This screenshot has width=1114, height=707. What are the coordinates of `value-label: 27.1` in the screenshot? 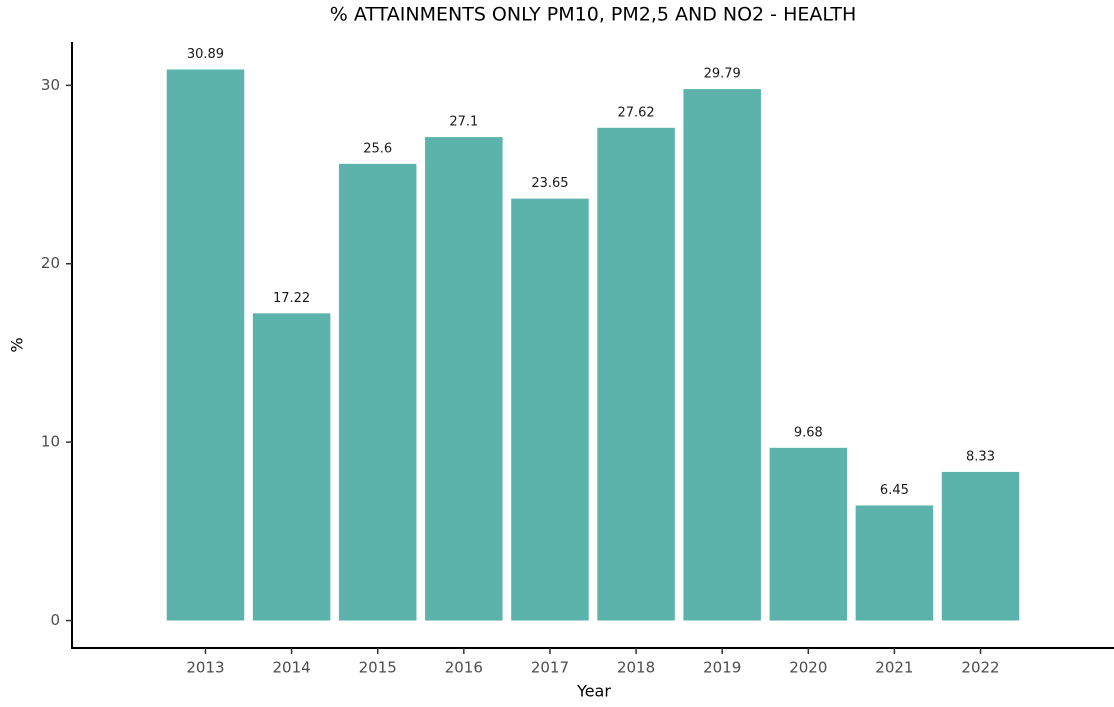 It's located at (463, 122).